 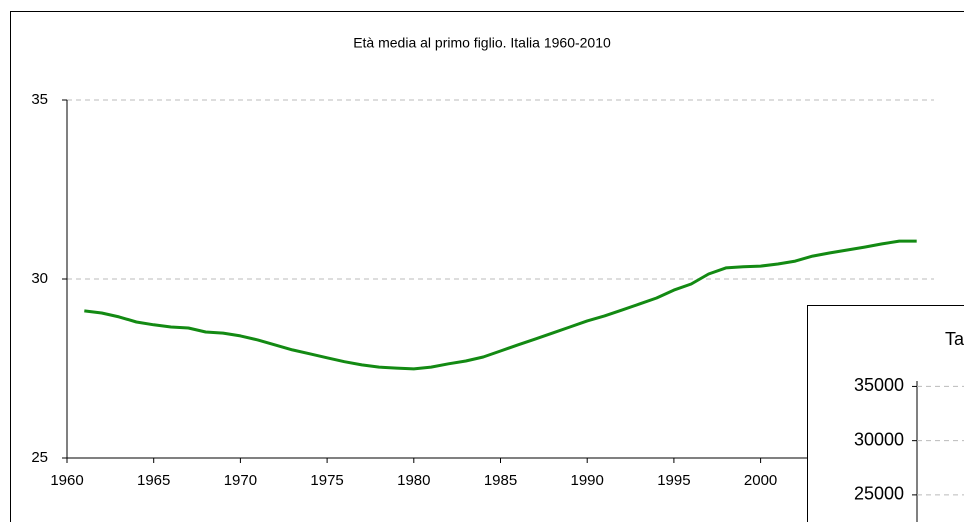 What do you see at coordinates (760, 480) in the screenshot?
I see `x-tick-label: 2000` at bounding box center [760, 480].